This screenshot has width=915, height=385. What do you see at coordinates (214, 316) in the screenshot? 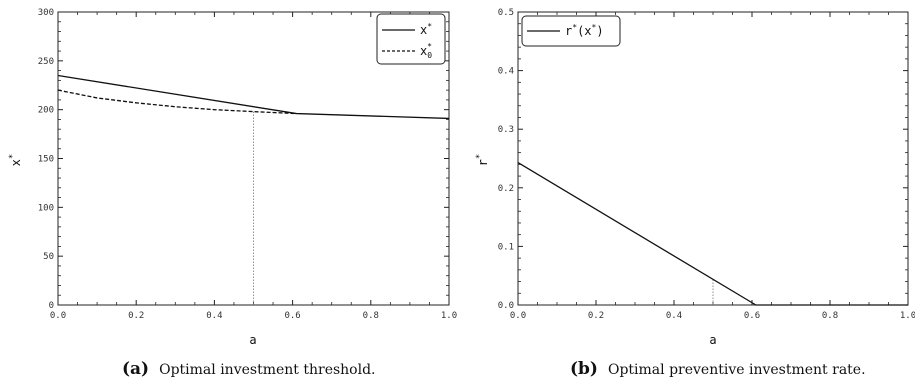
I see `x-tick-label-a: 0.4` at bounding box center [214, 316].